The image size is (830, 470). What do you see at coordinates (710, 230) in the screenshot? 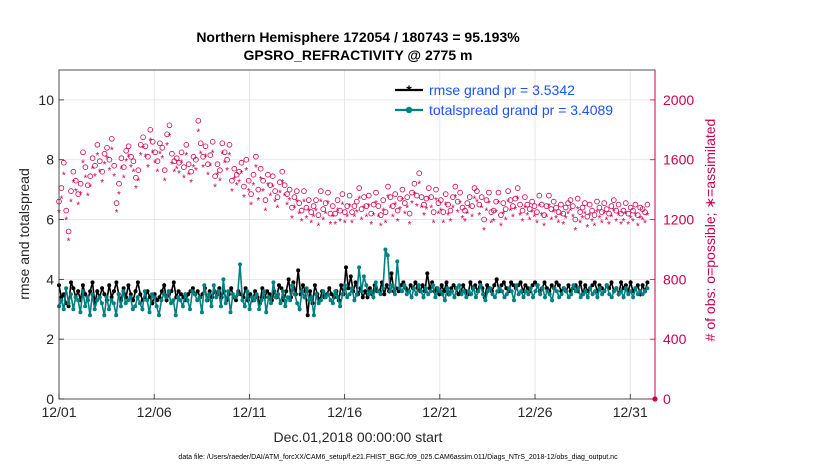
I see `y-axis-right-label: # of obs: o=possible; ∗=assimilated` at bounding box center [710, 230].